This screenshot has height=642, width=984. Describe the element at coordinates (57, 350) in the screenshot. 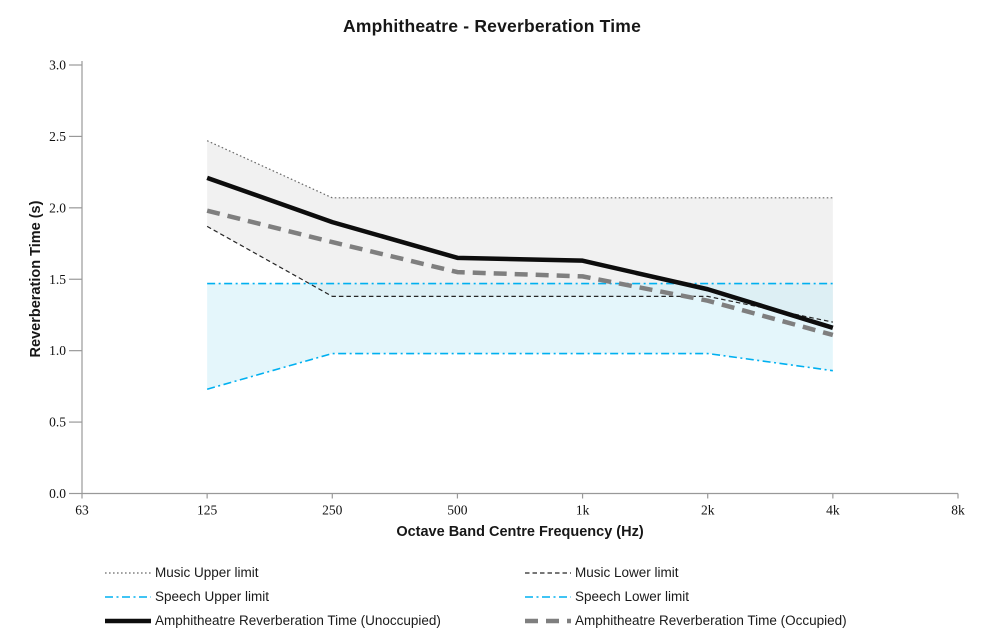

I see `y-tick-label: 1.0` at that location.